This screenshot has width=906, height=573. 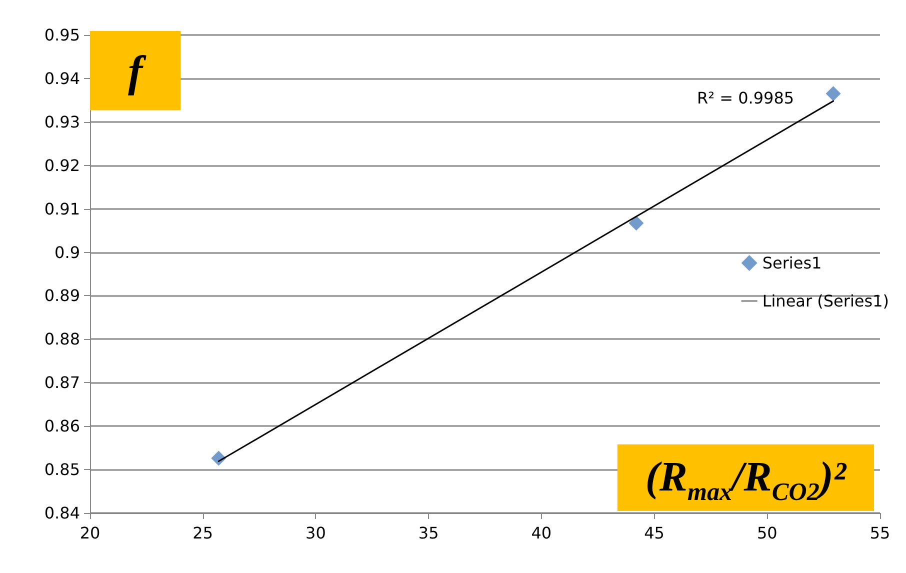 I want to click on x-tick-label: 20, so click(x=90, y=533).